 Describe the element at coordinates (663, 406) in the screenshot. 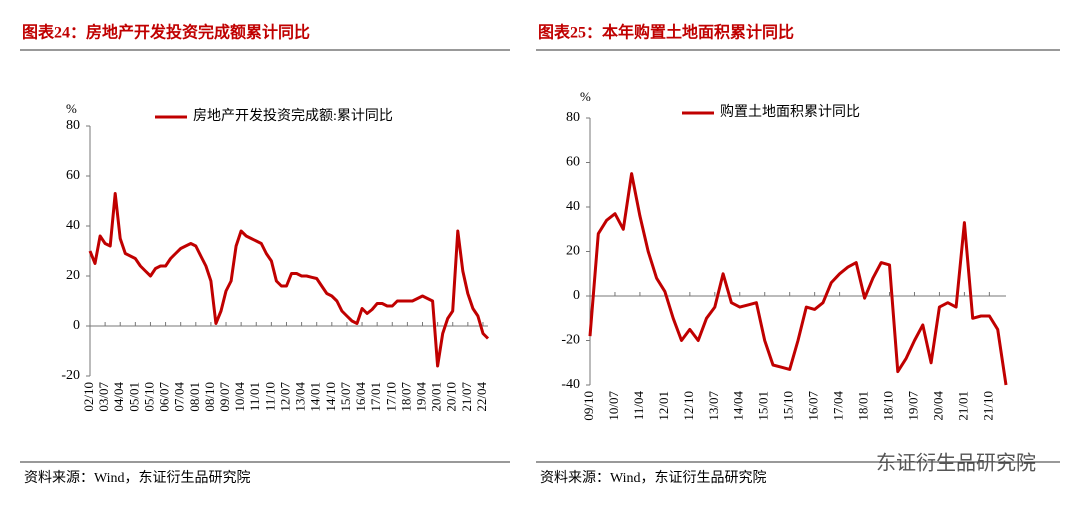

I see `x-tick-label: 12/01` at that location.